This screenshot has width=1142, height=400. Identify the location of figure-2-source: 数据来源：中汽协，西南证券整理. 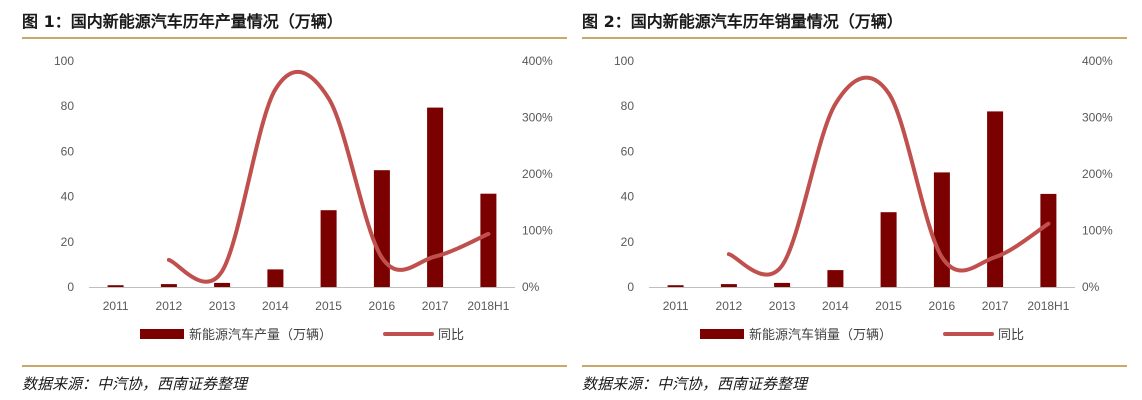
(695, 384).